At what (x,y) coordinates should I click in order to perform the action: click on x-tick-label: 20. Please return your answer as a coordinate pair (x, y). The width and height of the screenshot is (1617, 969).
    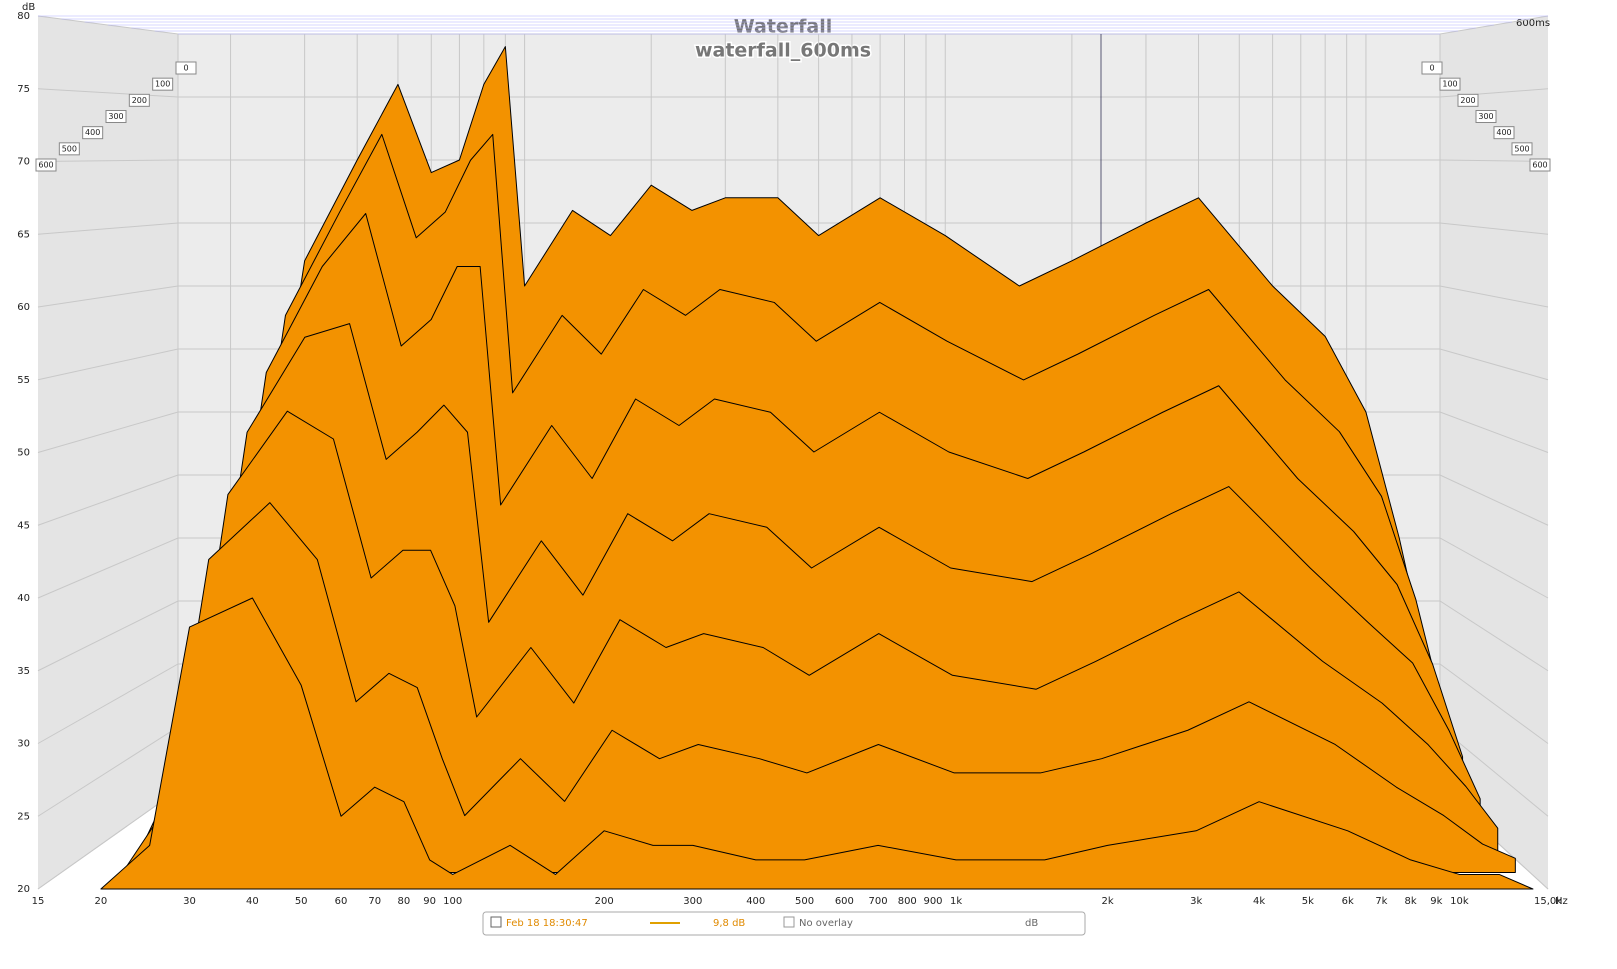
    Looking at the image, I should click on (101, 901).